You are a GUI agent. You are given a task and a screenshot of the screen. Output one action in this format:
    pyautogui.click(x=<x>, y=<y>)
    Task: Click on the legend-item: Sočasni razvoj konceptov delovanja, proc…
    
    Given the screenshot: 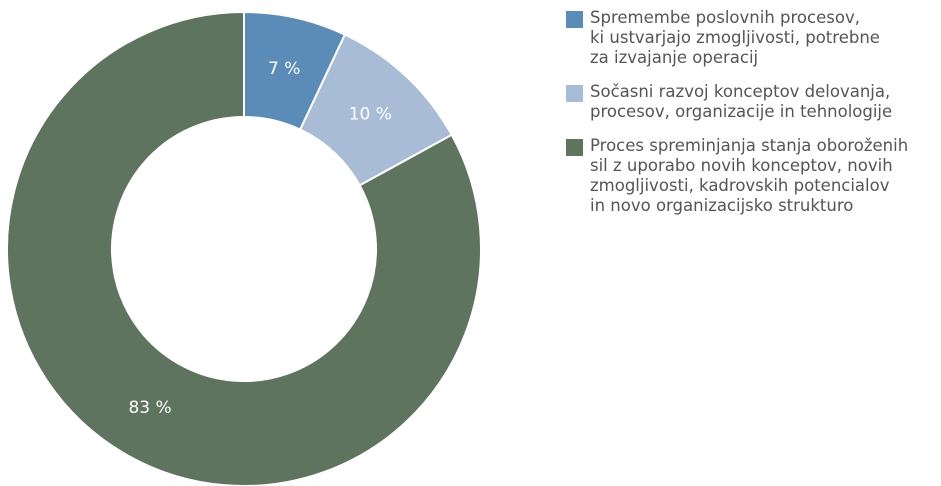 What is the action you would take?
    pyautogui.click(x=753, y=102)
    